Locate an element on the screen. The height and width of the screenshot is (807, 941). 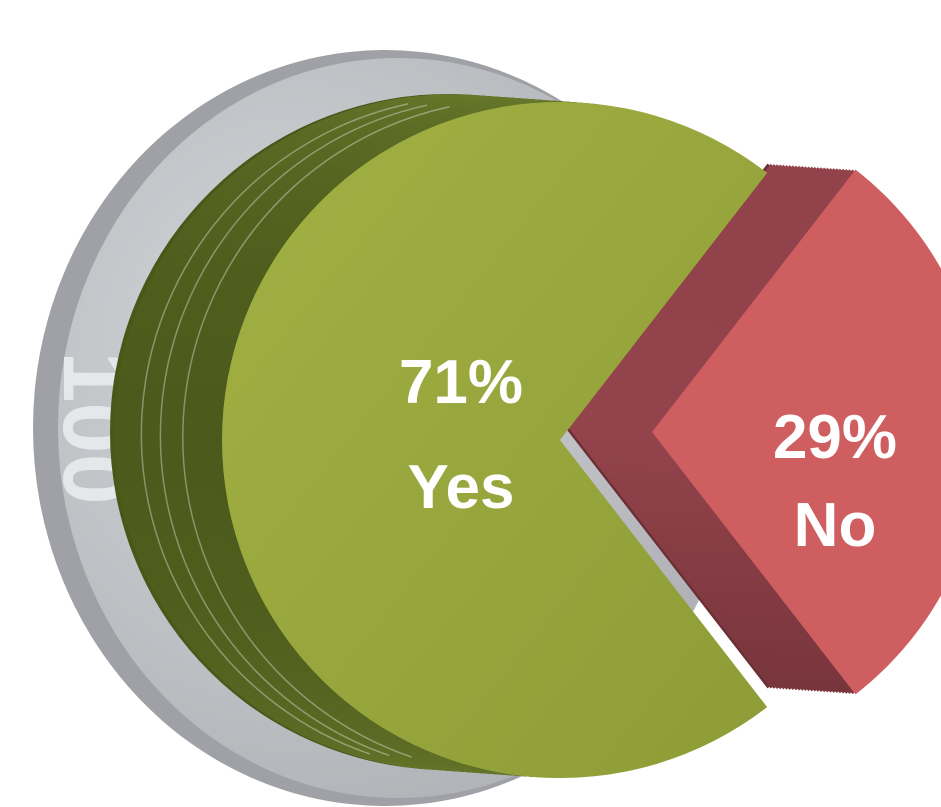
slice-yes-name-label: Yes is located at coordinates (461, 487).